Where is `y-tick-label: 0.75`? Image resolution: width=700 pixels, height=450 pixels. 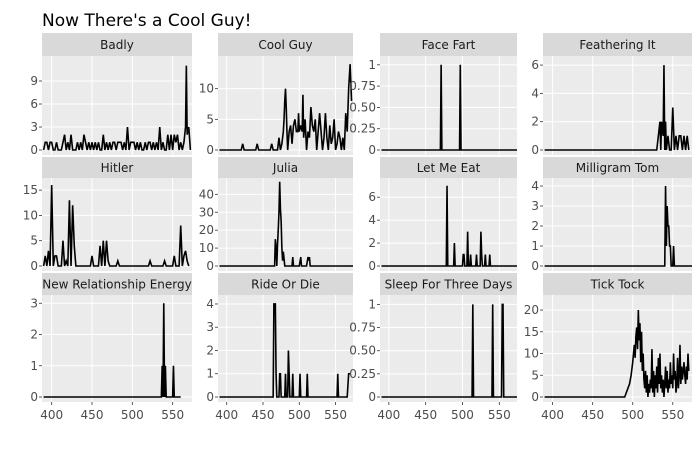
y-tick-label: 0.75 is located at coordinates (362, 328).